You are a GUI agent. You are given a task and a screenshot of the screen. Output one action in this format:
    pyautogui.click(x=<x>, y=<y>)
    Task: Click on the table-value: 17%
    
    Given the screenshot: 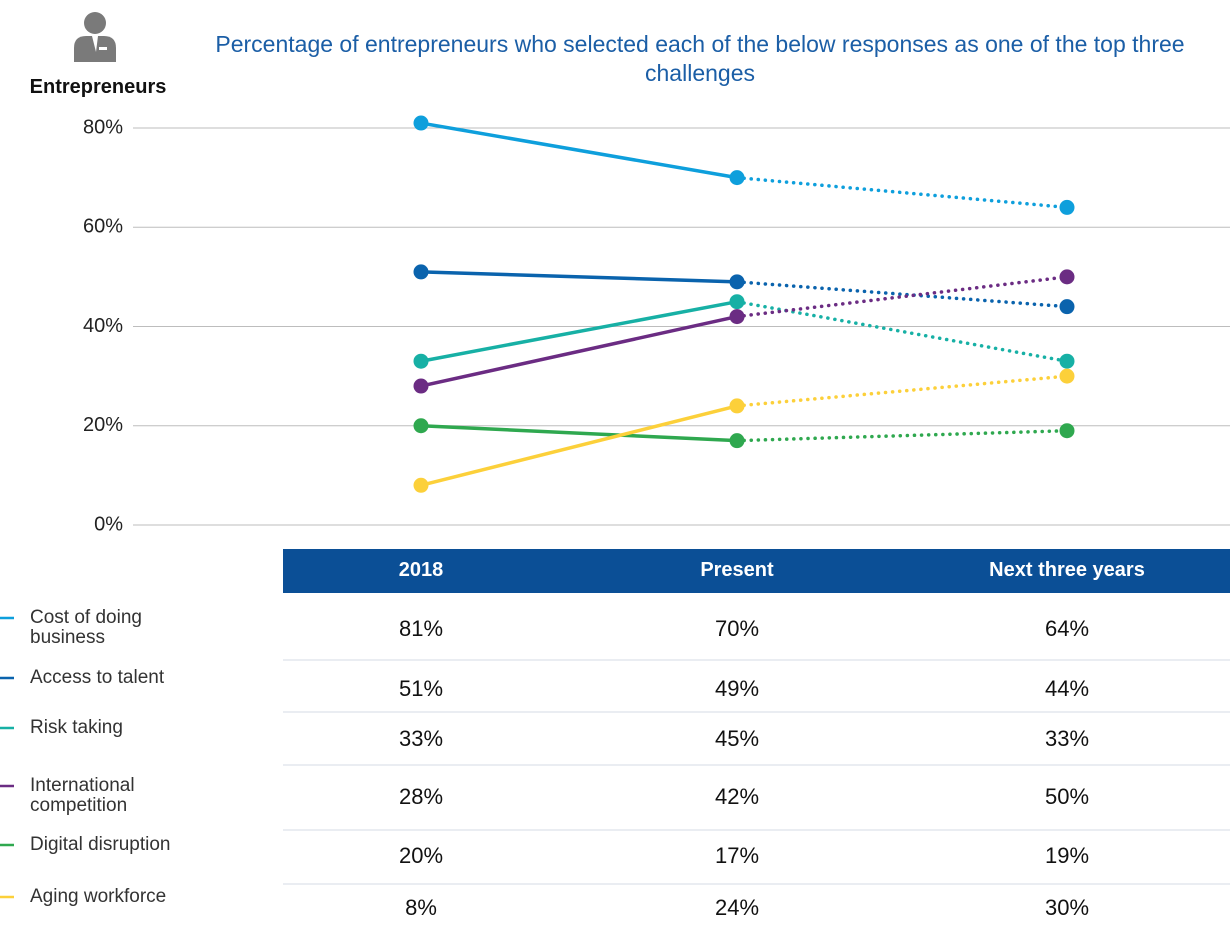 What is the action you would take?
    pyautogui.click(x=737, y=855)
    